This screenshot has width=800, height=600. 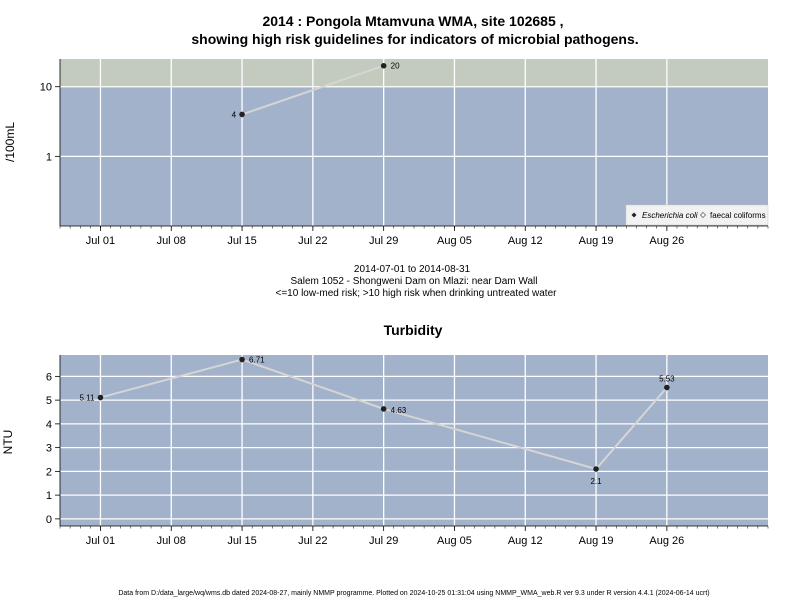 What do you see at coordinates (10, 142) in the screenshot?
I see `chart1-ylabel: /100mL` at bounding box center [10, 142].